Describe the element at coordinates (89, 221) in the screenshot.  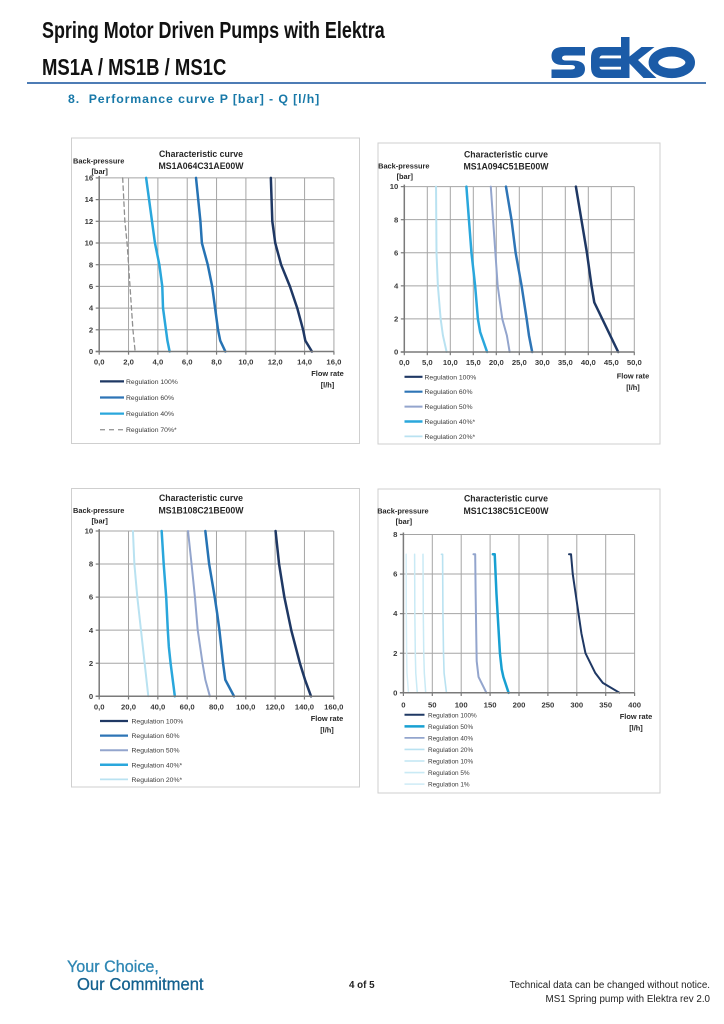
I see `svg-text: 12` at that location.